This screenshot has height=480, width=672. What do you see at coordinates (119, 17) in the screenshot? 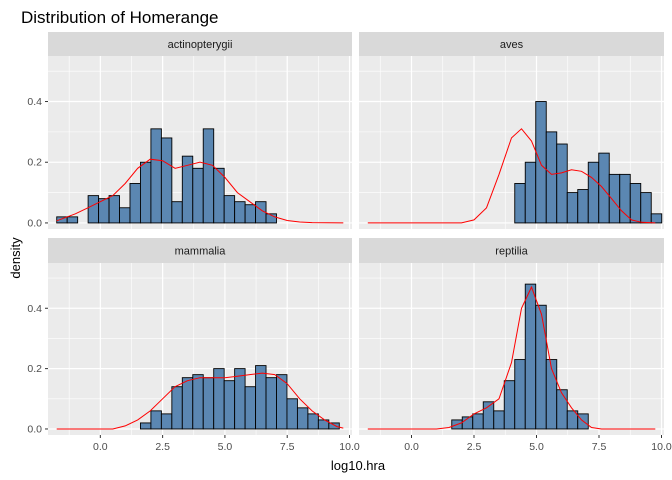
I see `chart-title: Distribution of Homerange` at bounding box center [119, 17].